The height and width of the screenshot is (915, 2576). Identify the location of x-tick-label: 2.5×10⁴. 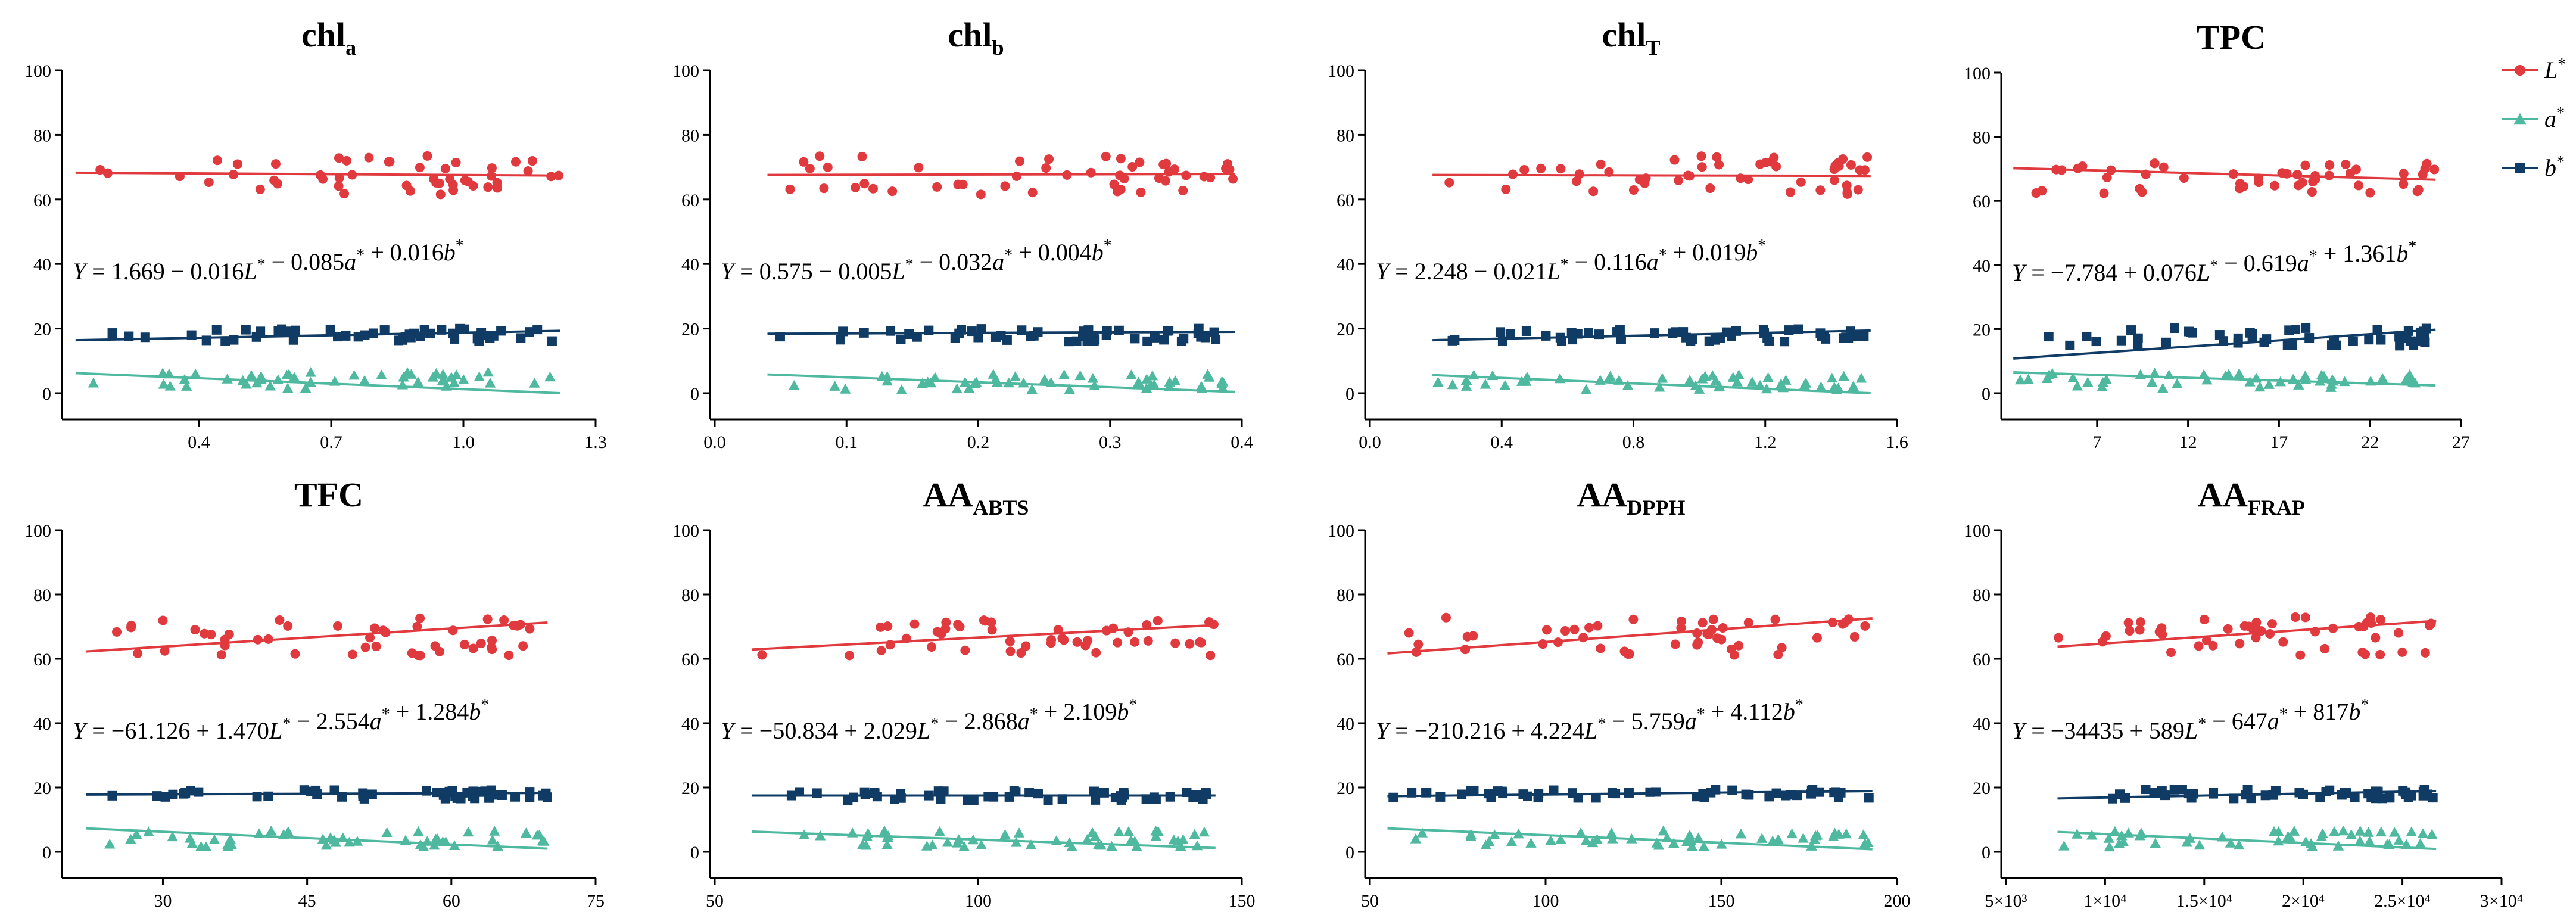
(2402, 901).